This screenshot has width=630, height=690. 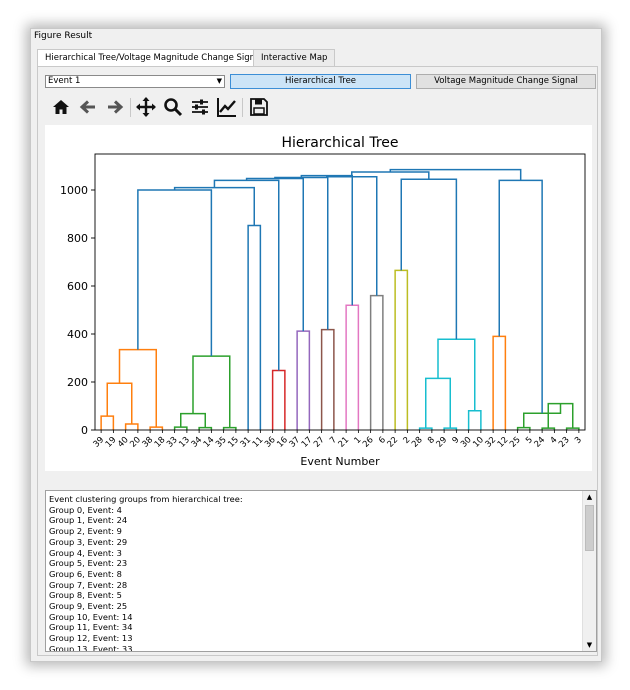 What do you see at coordinates (417, 442) in the screenshot?
I see `x-tick-label: 28` at bounding box center [417, 442].